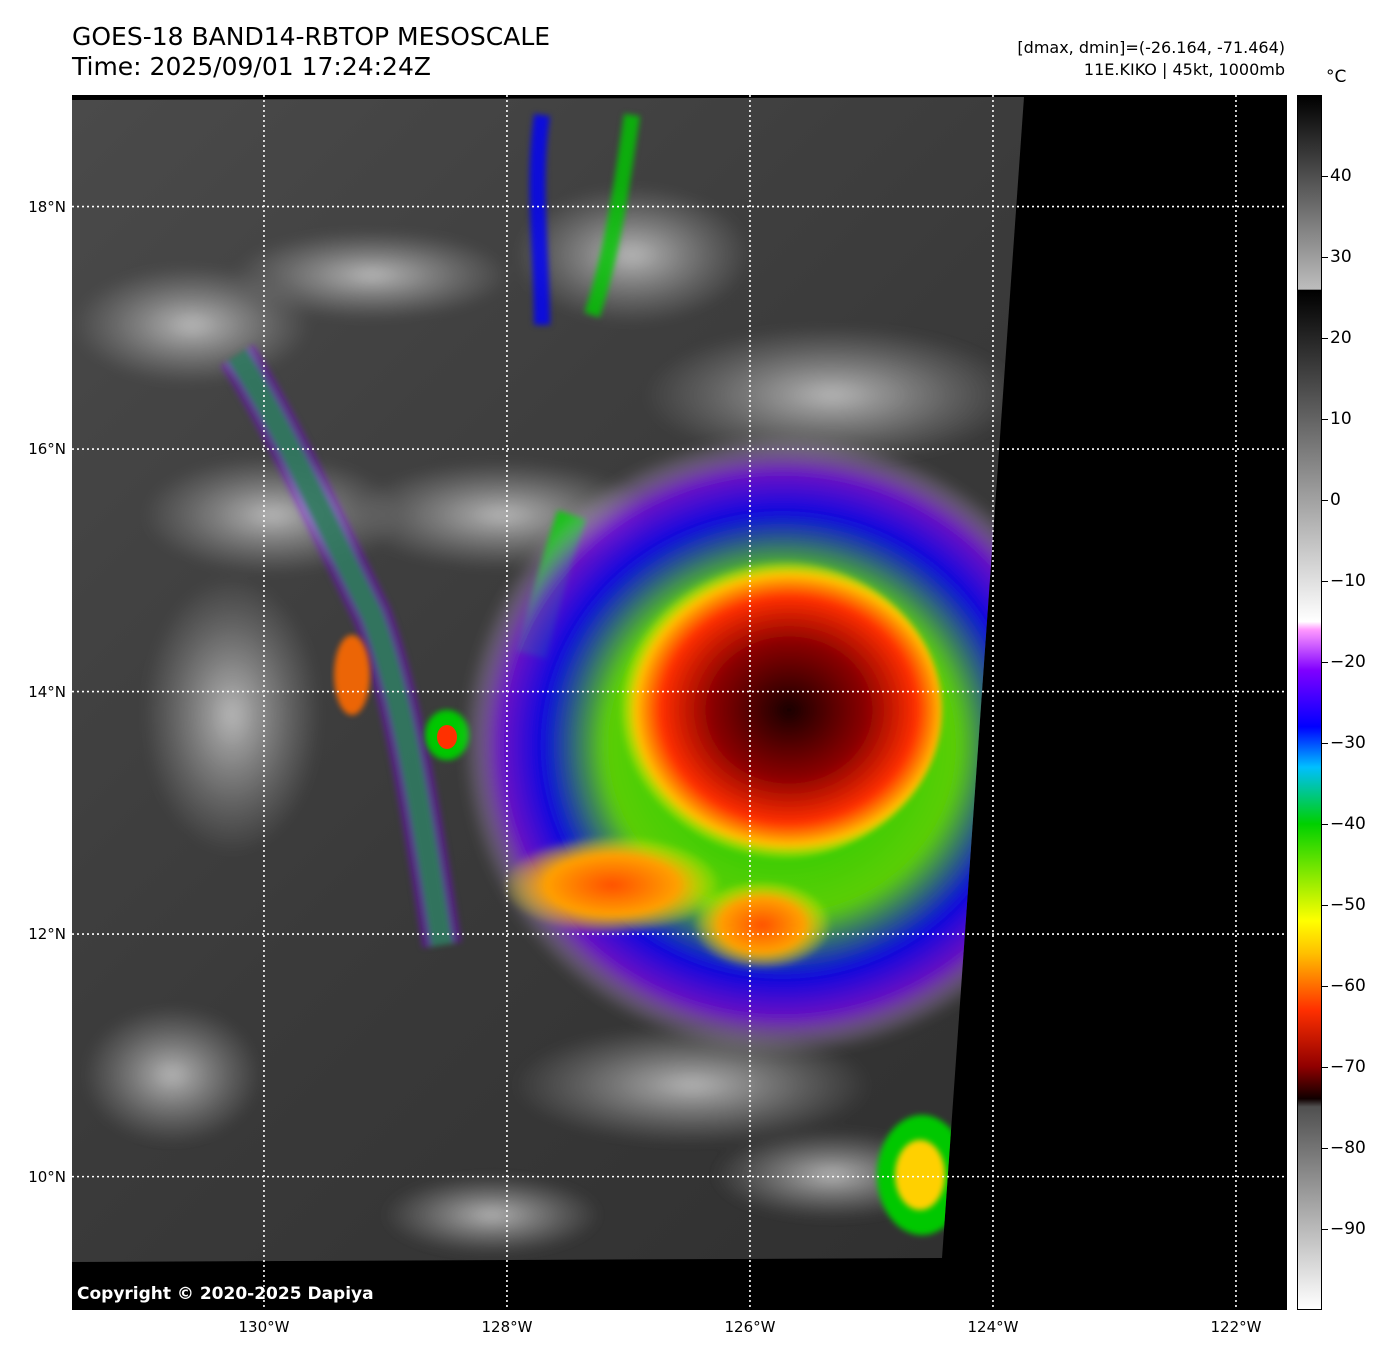 The height and width of the screenshot is (1359, 1390). I want to click on lon-label-124w: 124°W, so click(993, 1327).